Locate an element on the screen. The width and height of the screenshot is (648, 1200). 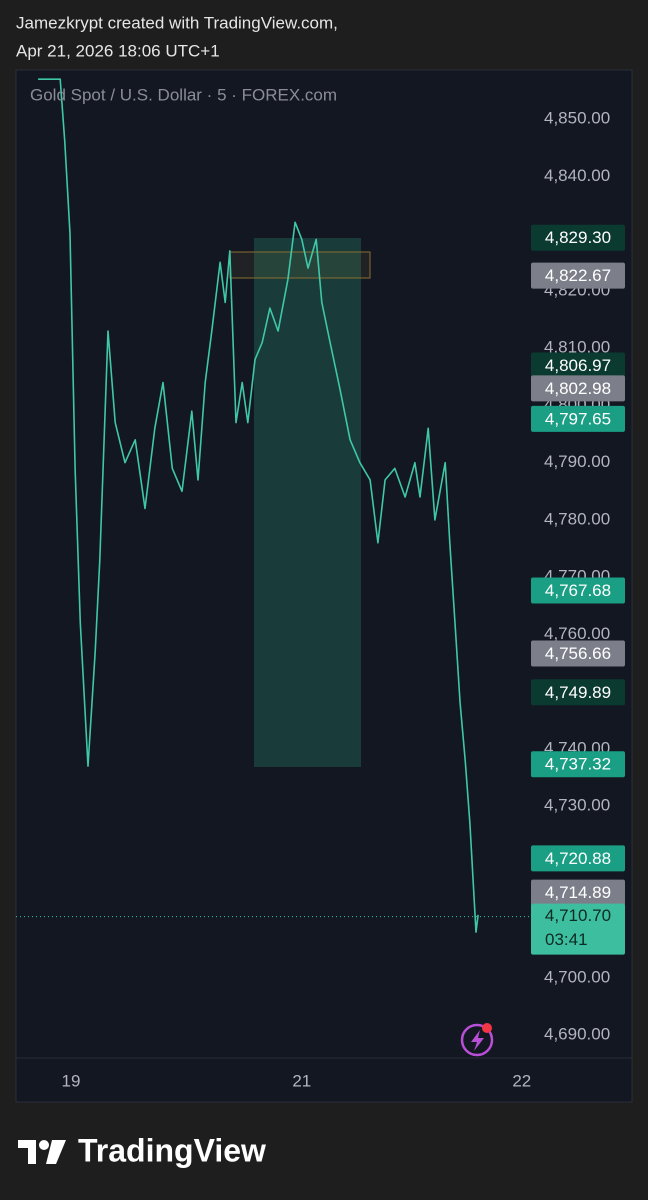
x-tick-label: 21 is located at coordinates (301, 1080).